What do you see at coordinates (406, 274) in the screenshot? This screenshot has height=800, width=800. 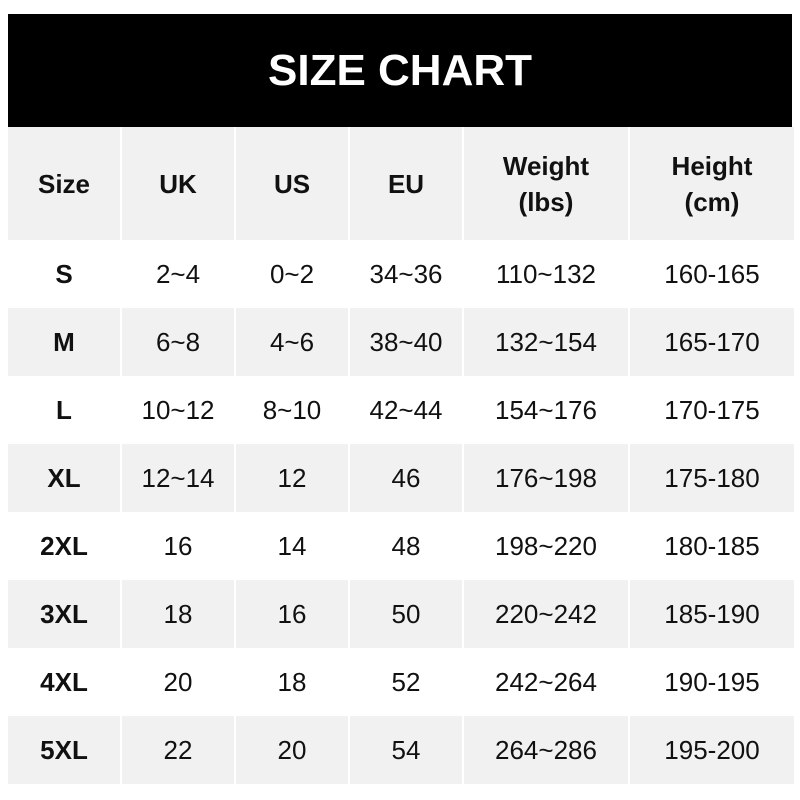 I see `table-cell: 34~36` at bounding box center [406, 274].